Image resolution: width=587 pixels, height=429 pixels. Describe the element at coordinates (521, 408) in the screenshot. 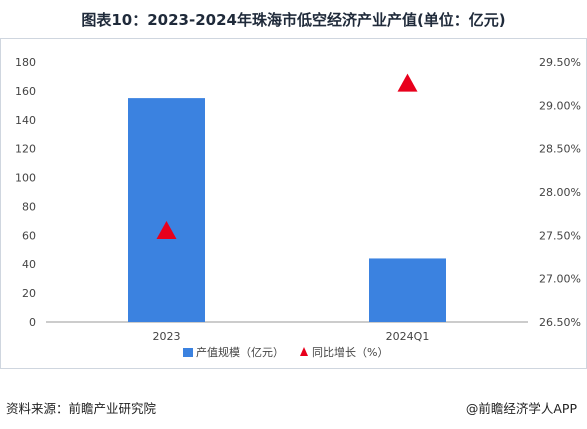

I see `brand-label: @前瞻经济学人APP` at that location.